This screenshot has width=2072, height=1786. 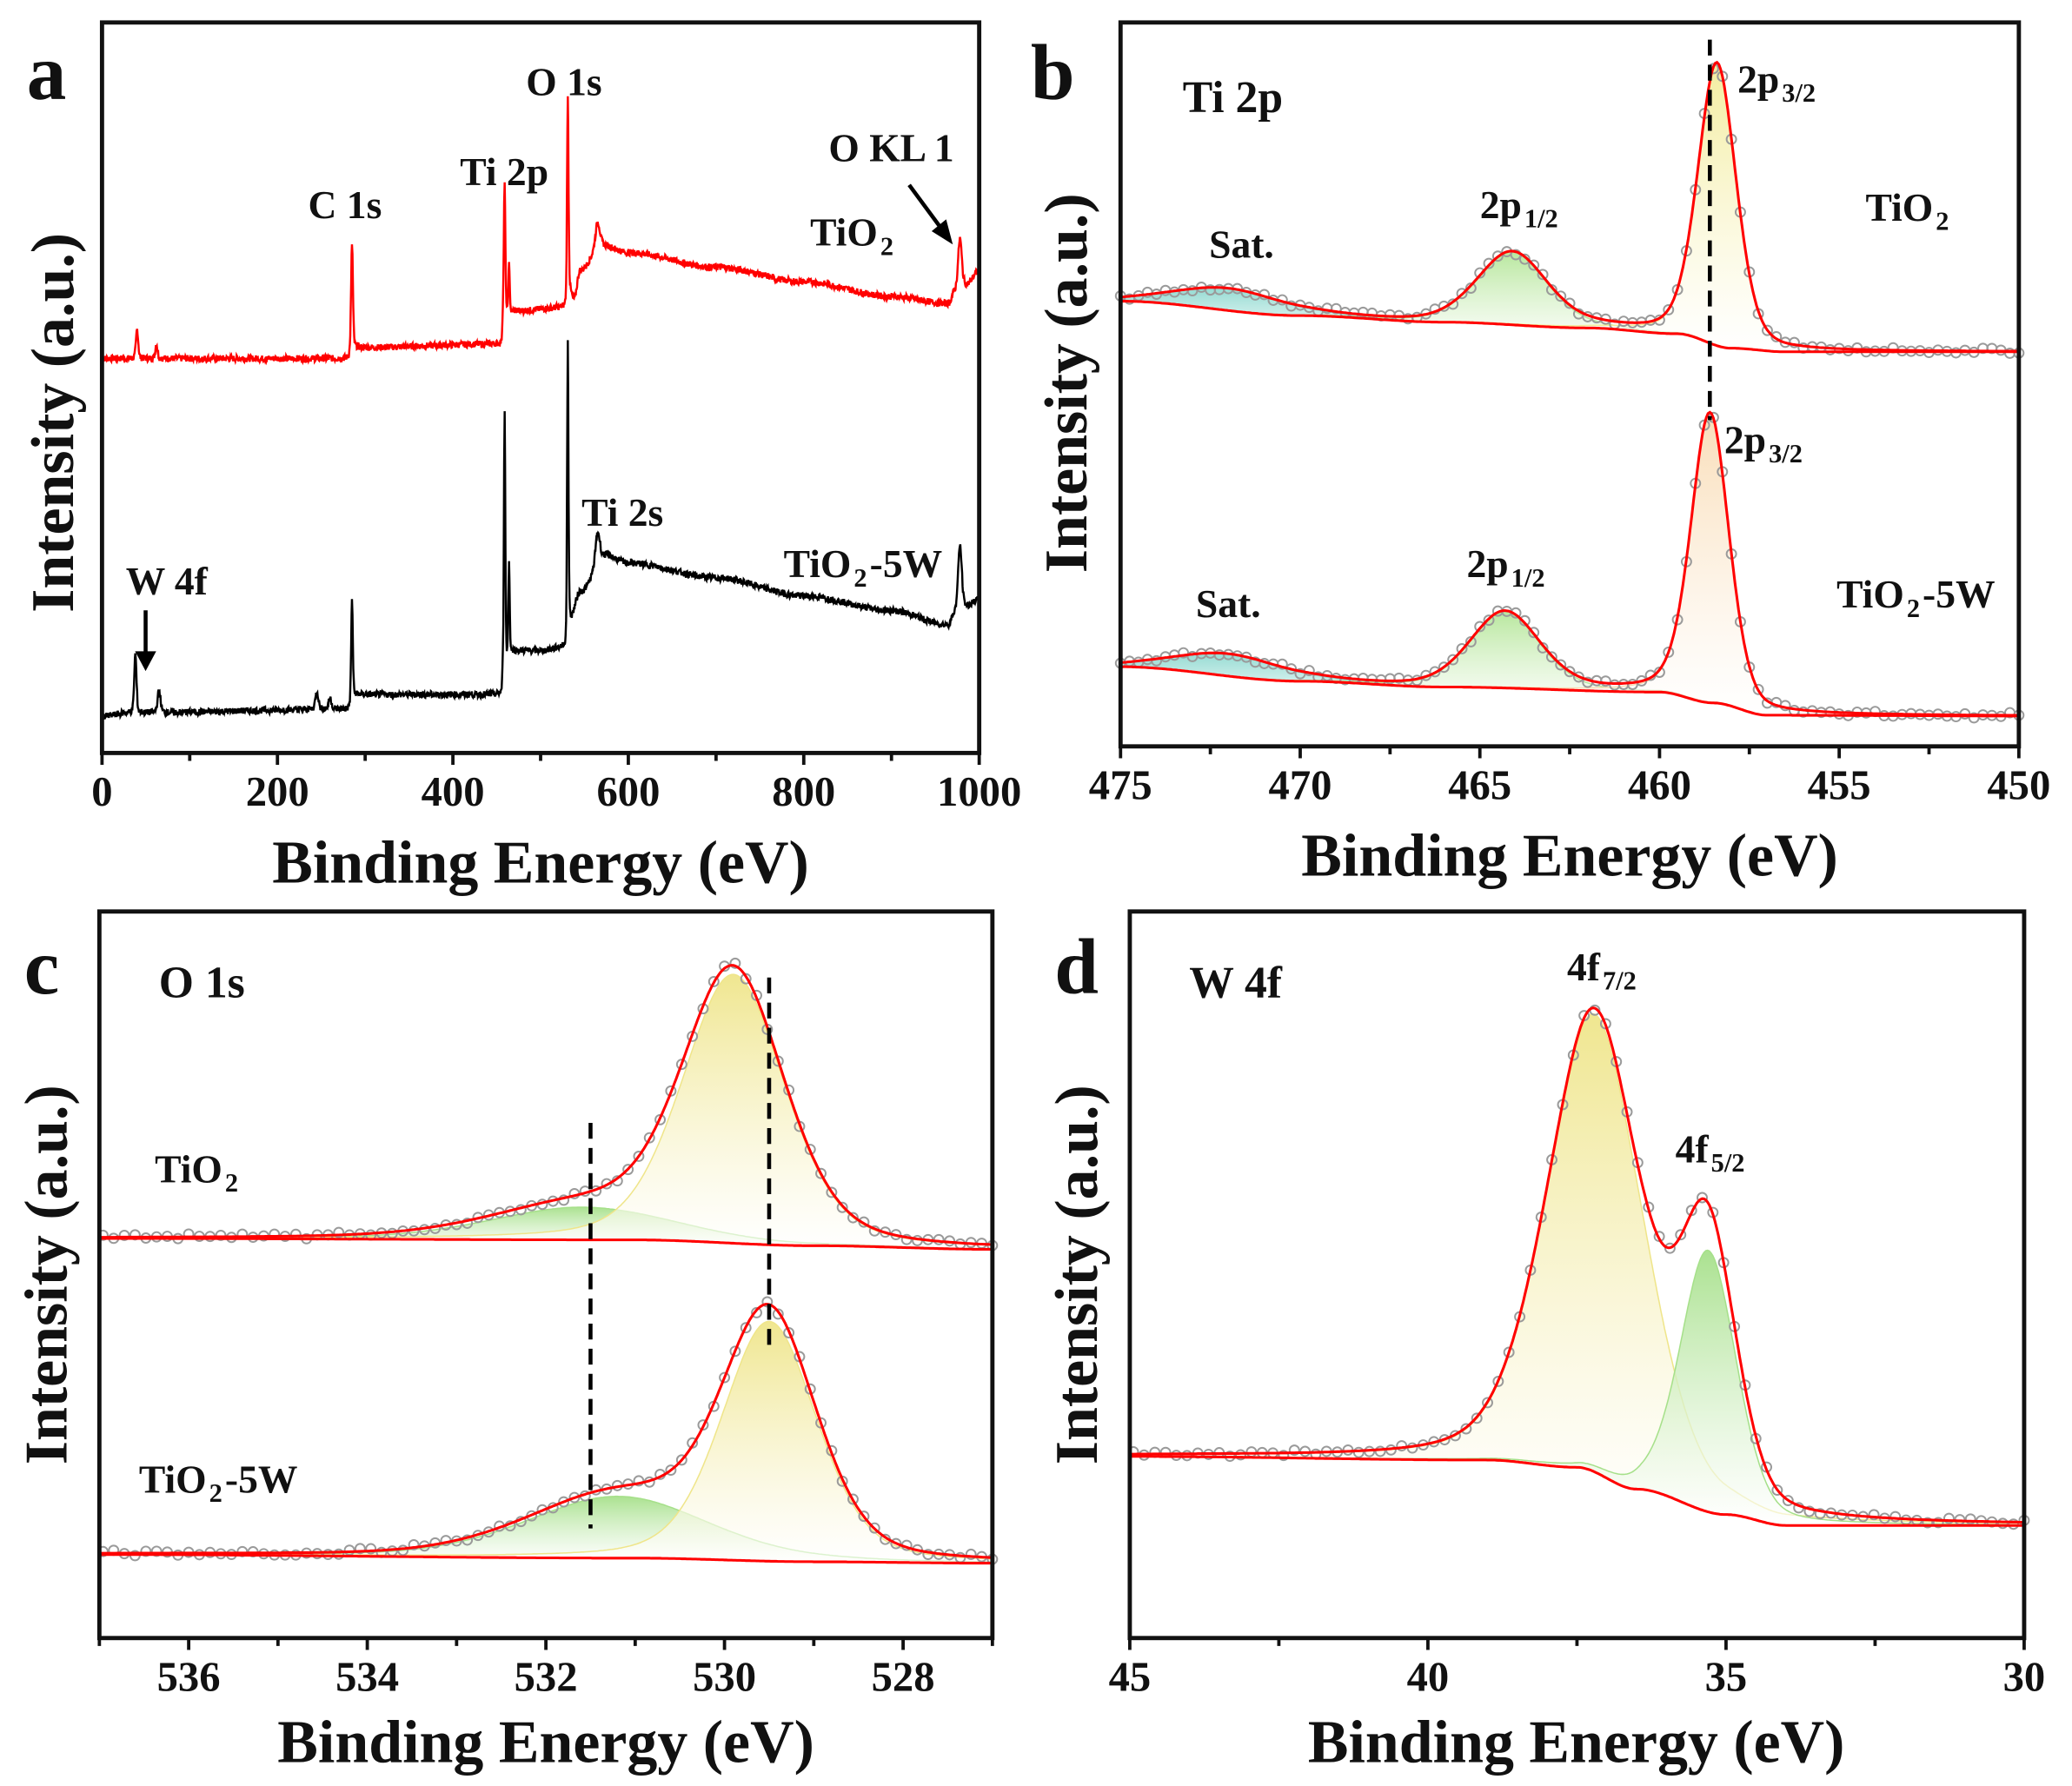 I want to click on x-tick-label: 528, so click(x=903, y=1677).